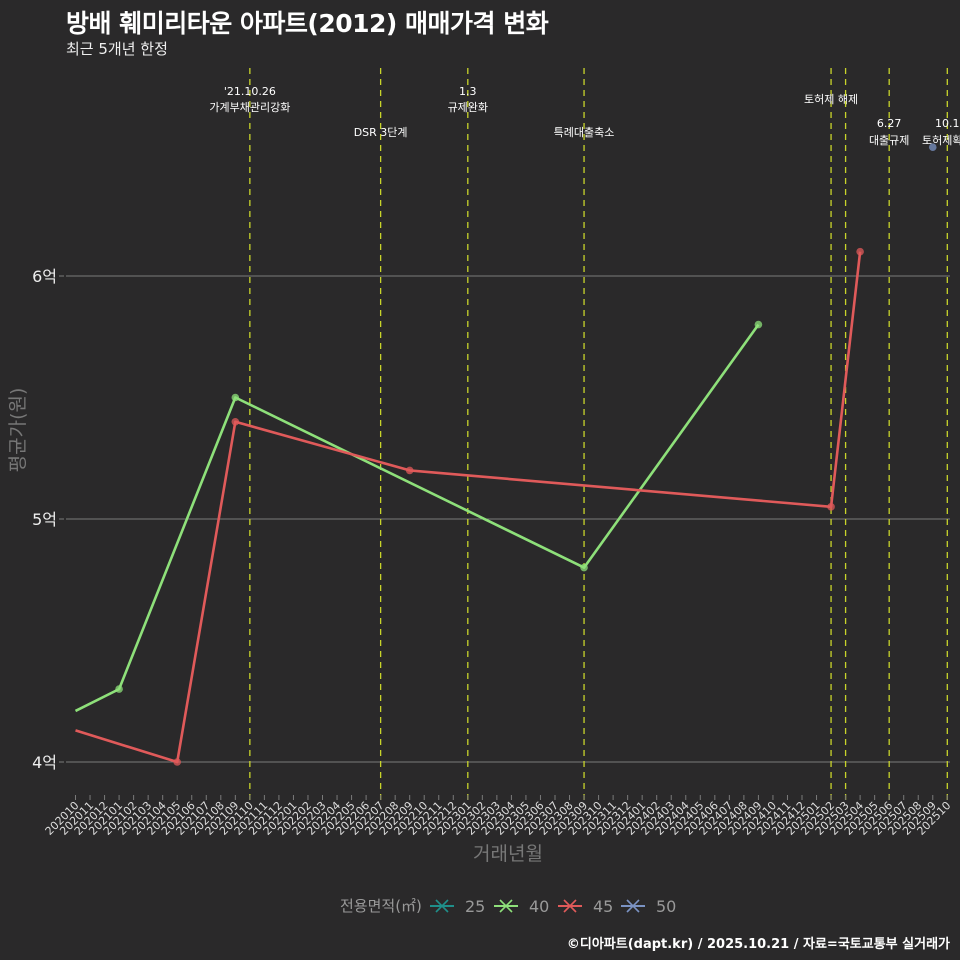 The height and width of the screenshot is (960, 960). Describe the element at coordinates (941, 140) in the screenshot. I see `event-label: 토허제확대` at that location.